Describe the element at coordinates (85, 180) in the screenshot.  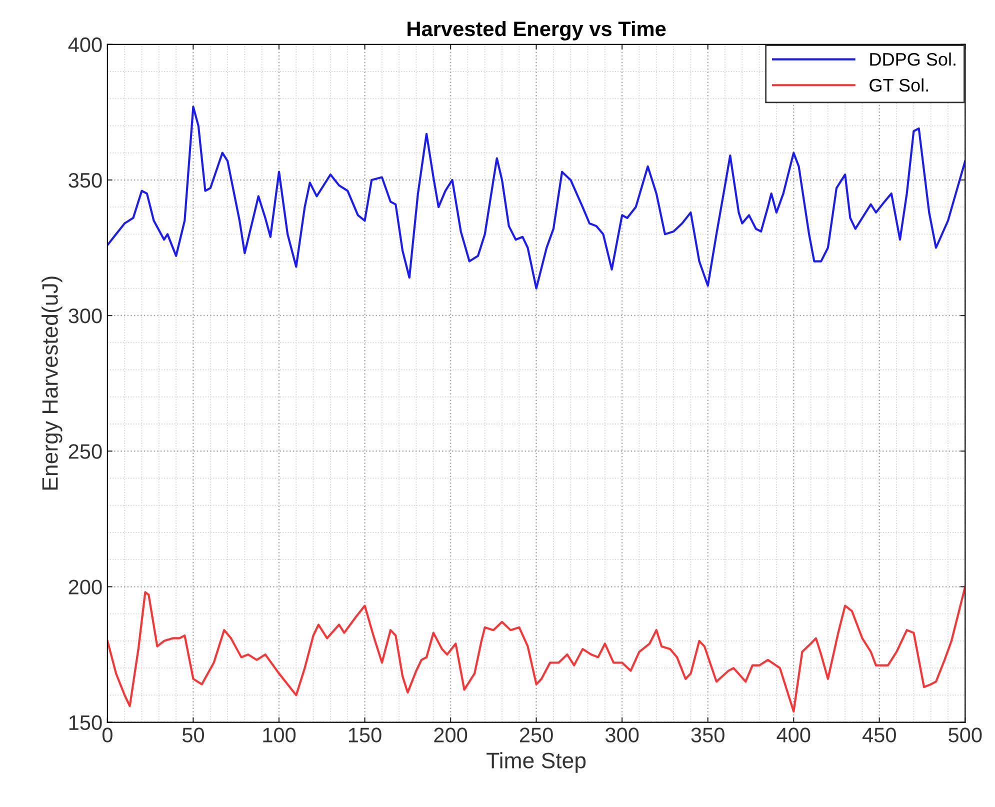
I see `y-tick-label: 350` at that location.